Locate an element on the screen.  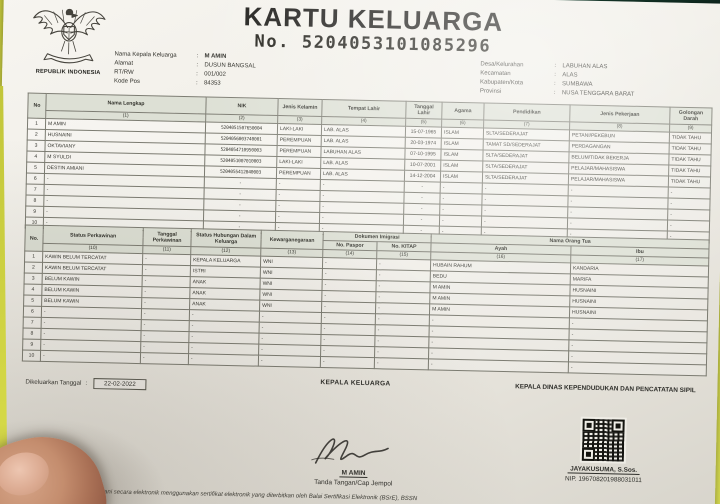
issued-date-label: Dikeluarkan Tanggal is located at coordinates (53, 382).